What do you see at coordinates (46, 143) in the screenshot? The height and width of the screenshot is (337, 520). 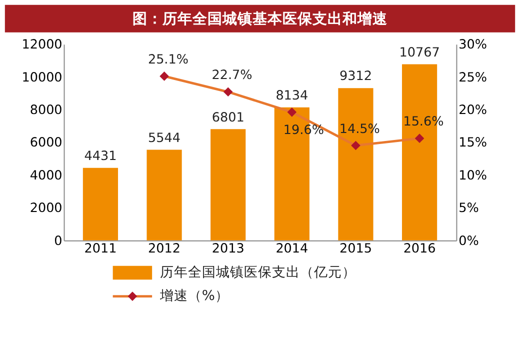 I see `y-tick-label: 6000` at bounding box center [46, 143].